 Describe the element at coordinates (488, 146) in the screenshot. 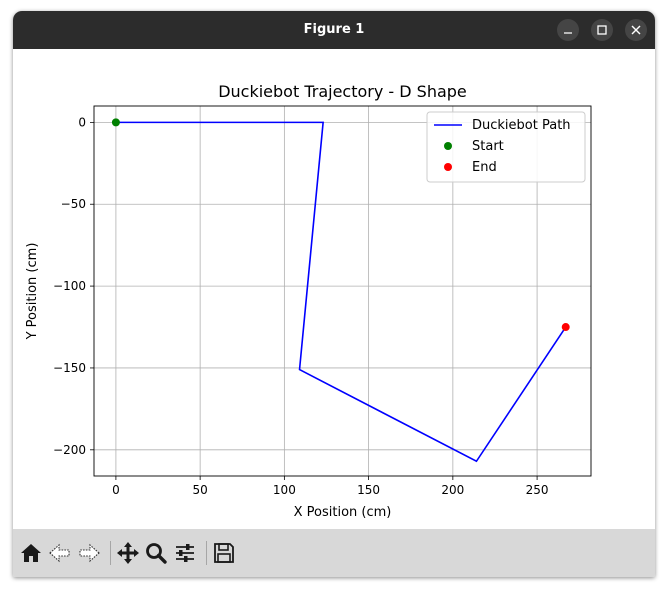

I see `legend-label: Start` at that location.